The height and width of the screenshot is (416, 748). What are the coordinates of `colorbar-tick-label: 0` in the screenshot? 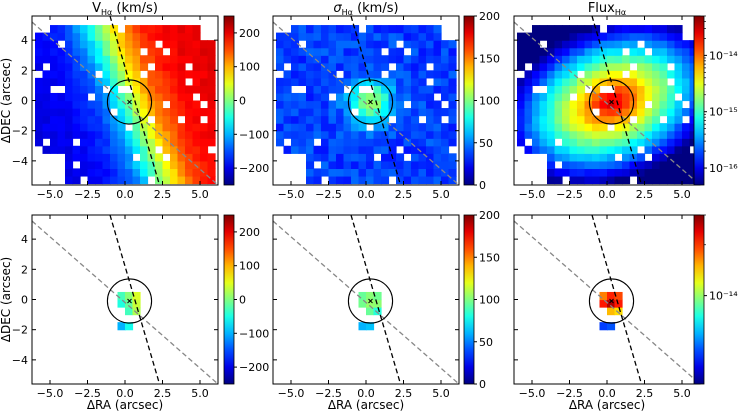 It's located at (242, 300).